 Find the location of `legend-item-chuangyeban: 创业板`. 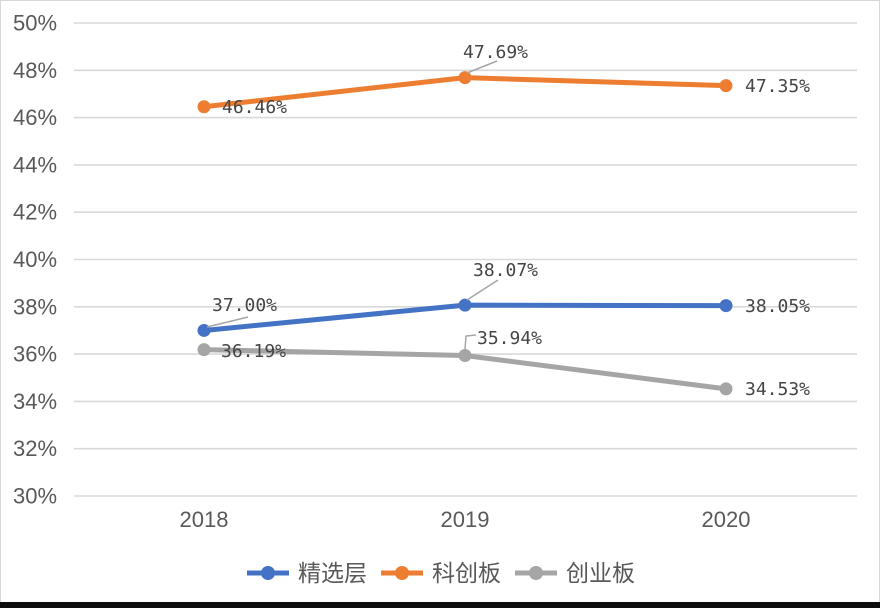

legend-item-chuangyeban: 创业板 is located at coordinates (574, 572).